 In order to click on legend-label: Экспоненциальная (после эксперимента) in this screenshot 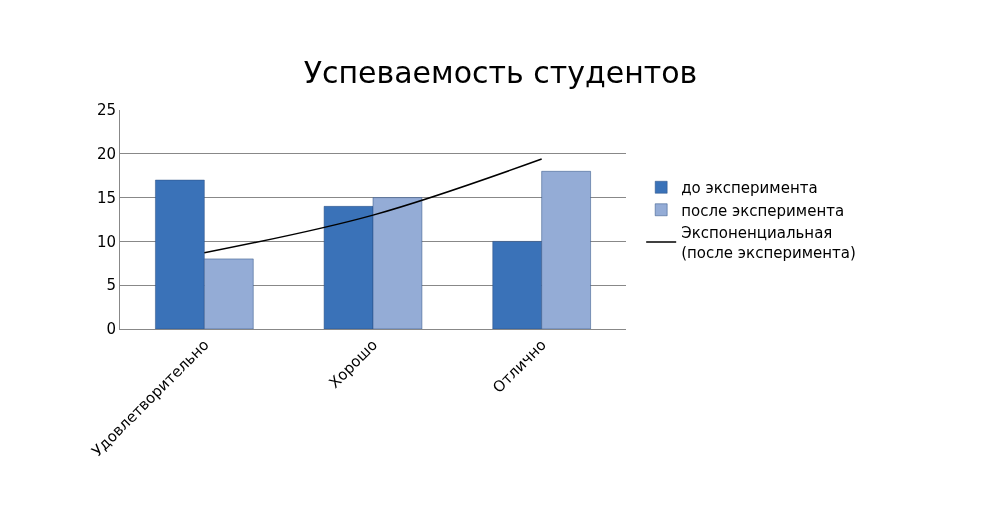, I will do `click(768, 243)`.